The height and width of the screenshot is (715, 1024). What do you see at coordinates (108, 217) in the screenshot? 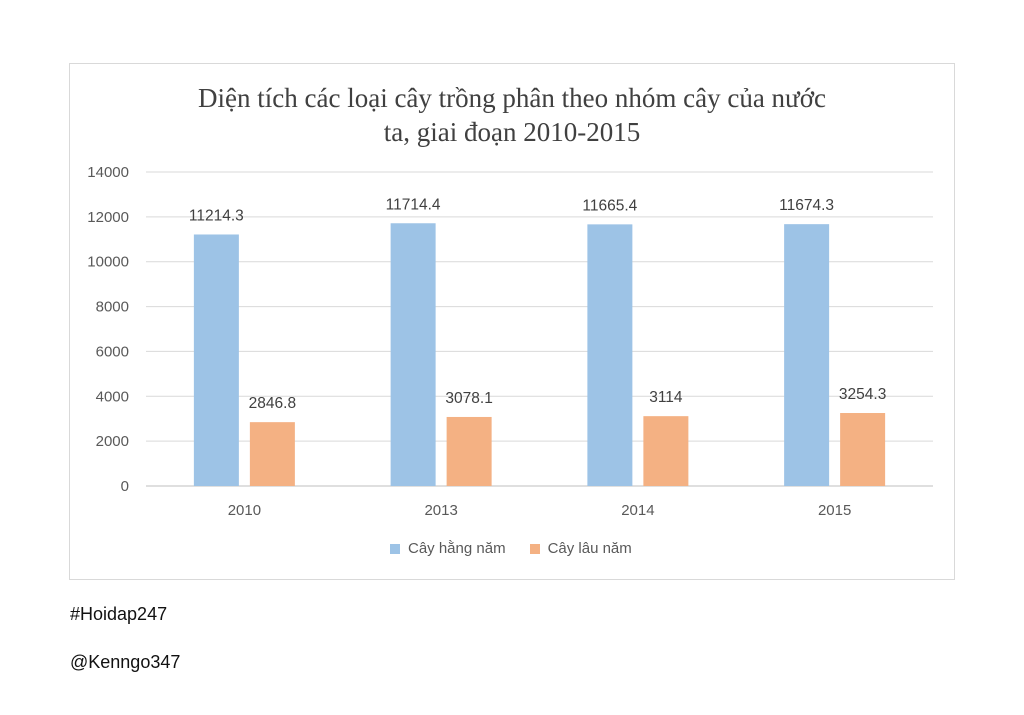
I see `y-tick-label: 12000` at bounding box center [108, 217].